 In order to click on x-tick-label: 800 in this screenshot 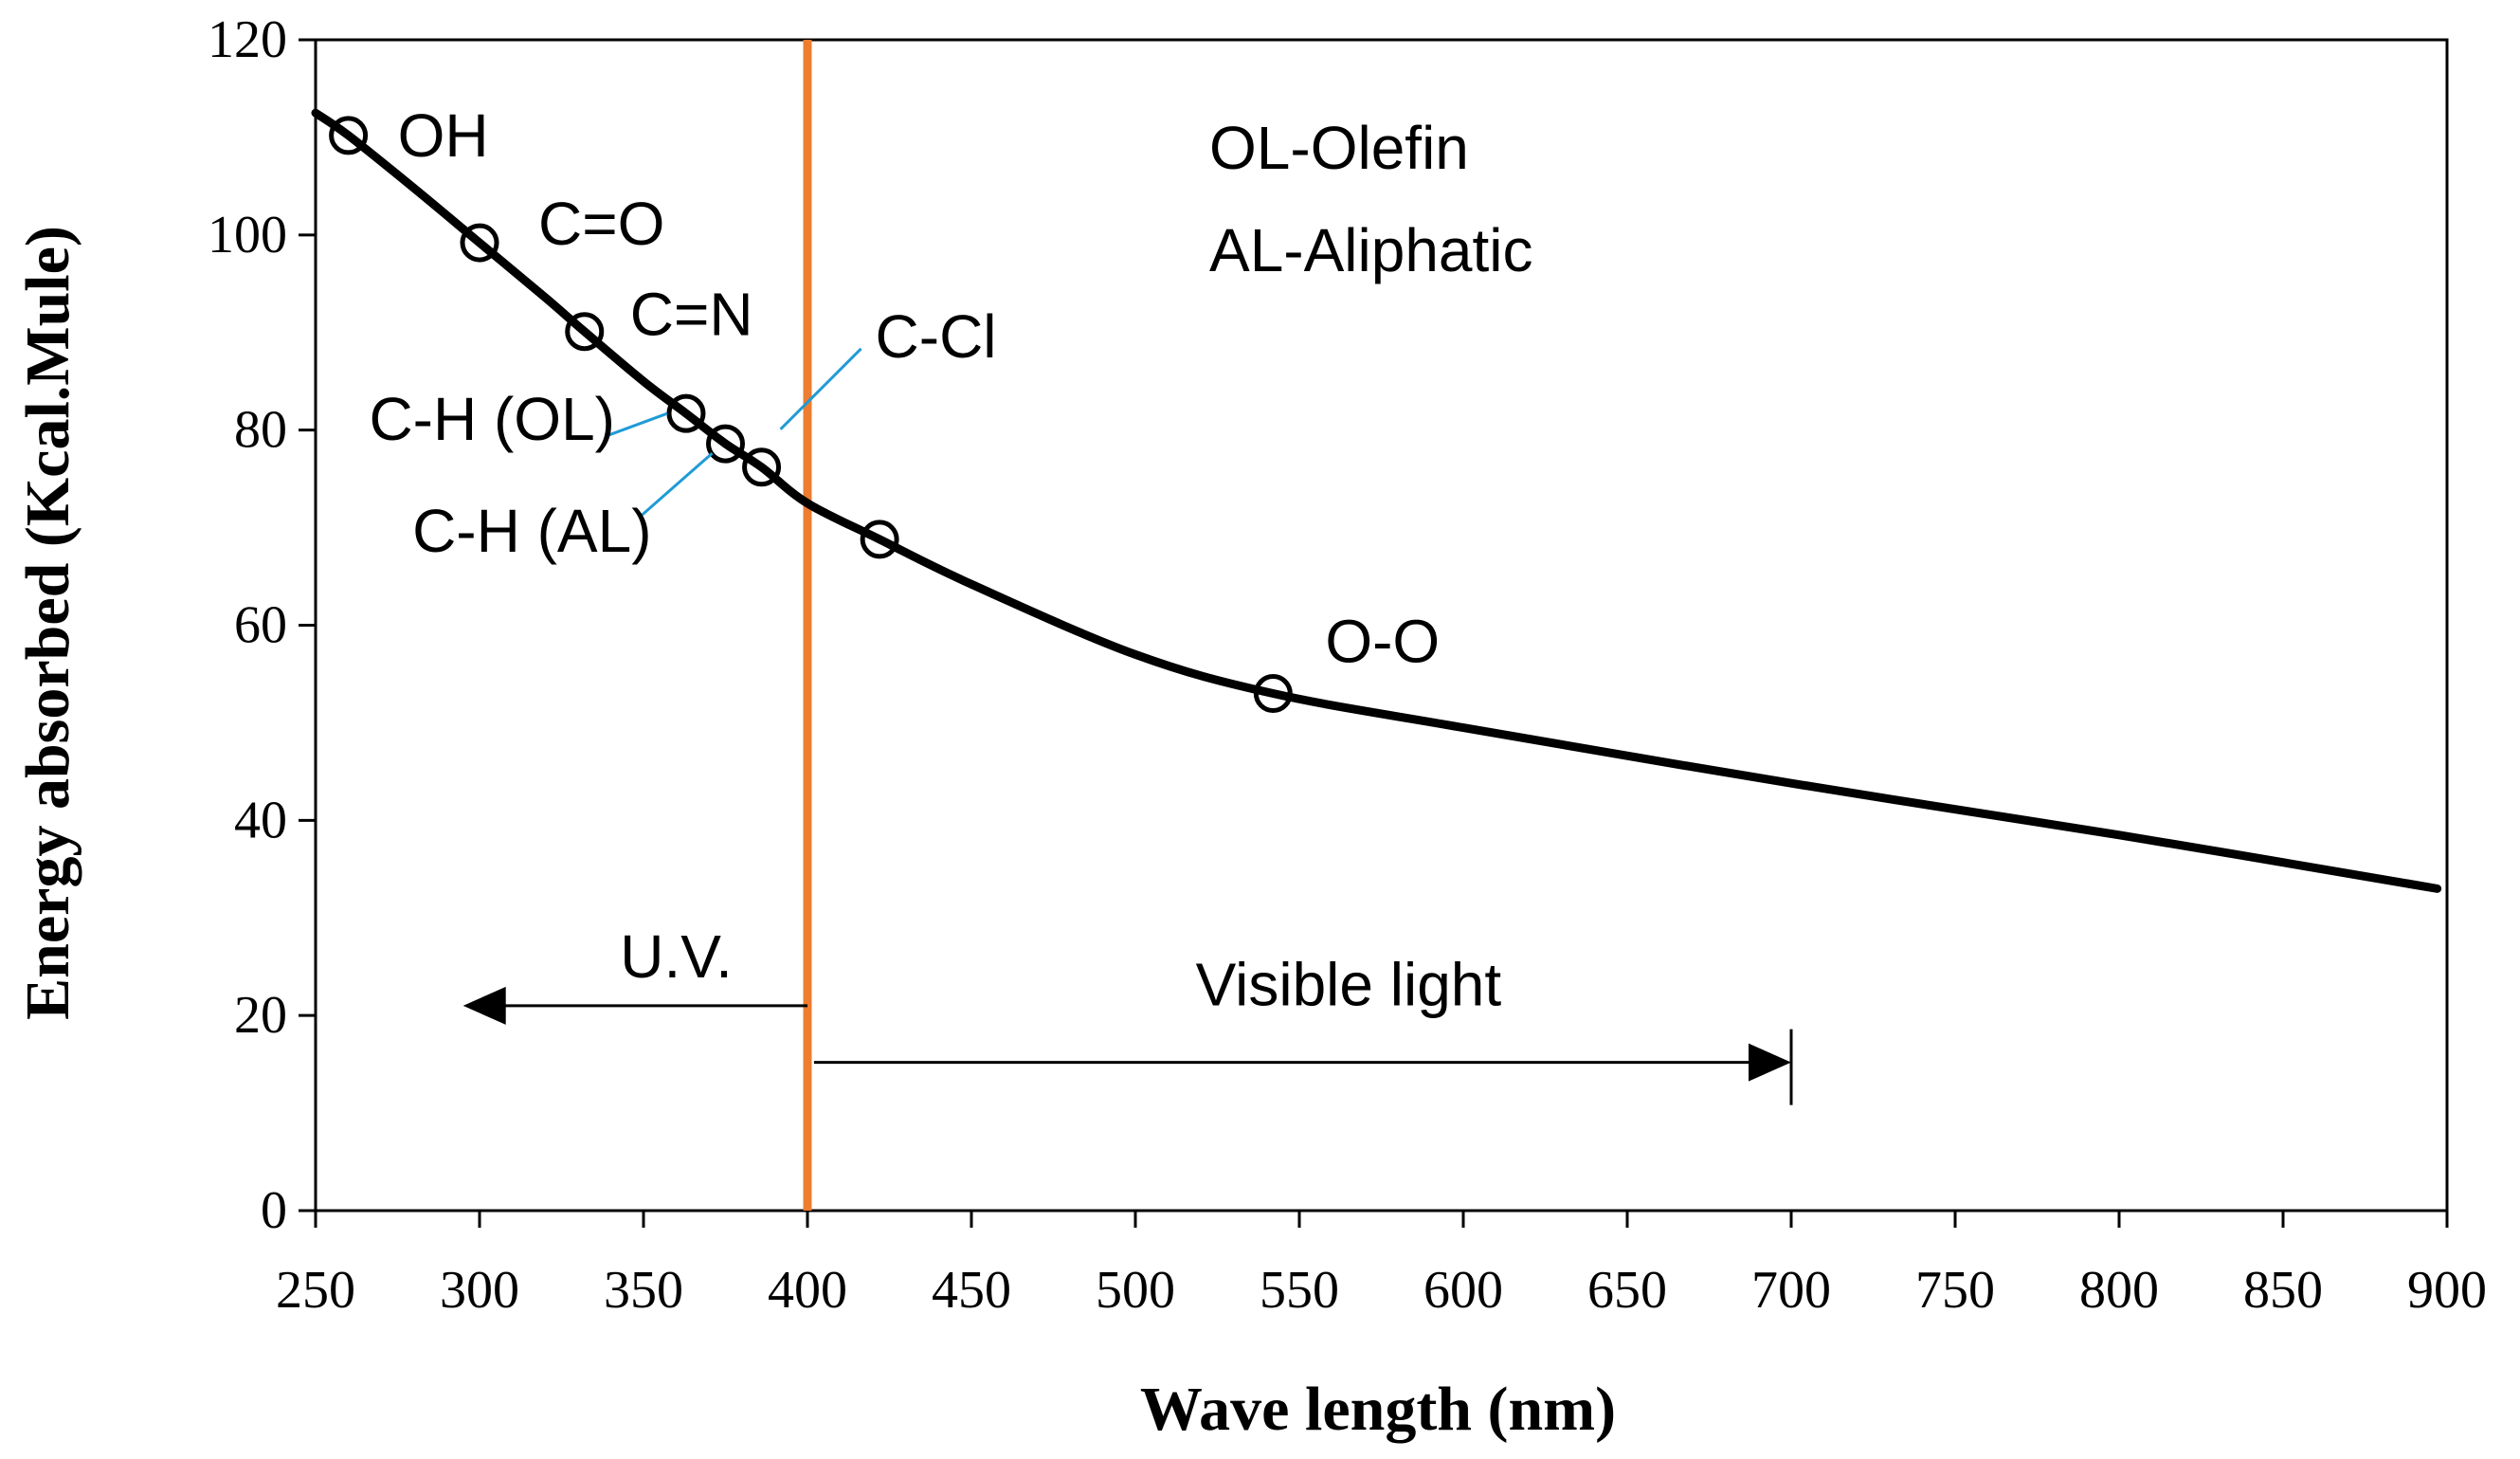, I will do `click(2119, 1290)`.